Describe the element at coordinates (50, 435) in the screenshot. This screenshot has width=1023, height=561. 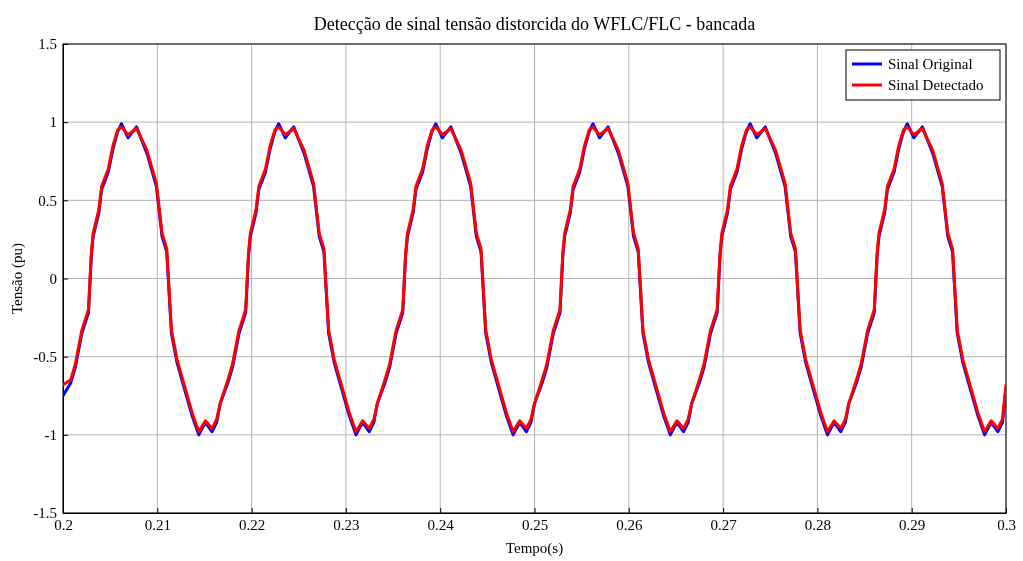
I see `y-tick-label: -1` at that location.